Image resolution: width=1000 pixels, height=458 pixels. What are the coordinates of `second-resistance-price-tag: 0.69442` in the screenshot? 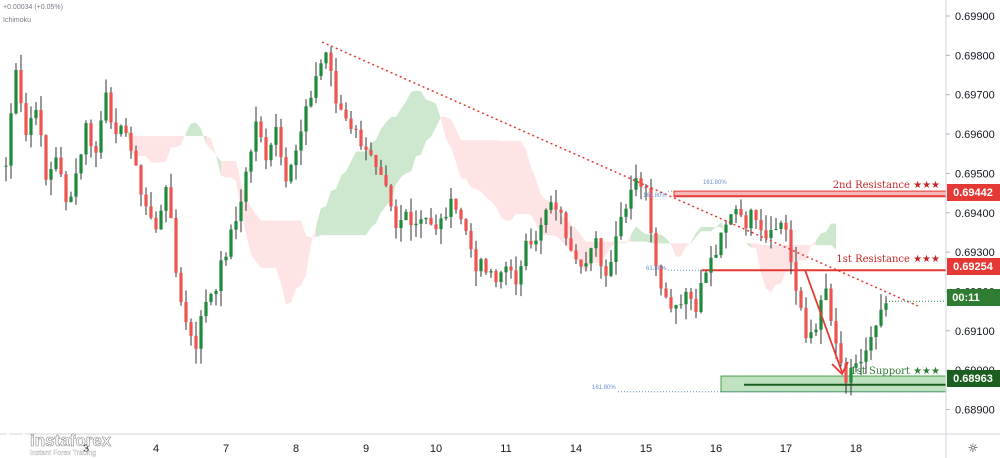 It's located at (973, 192).